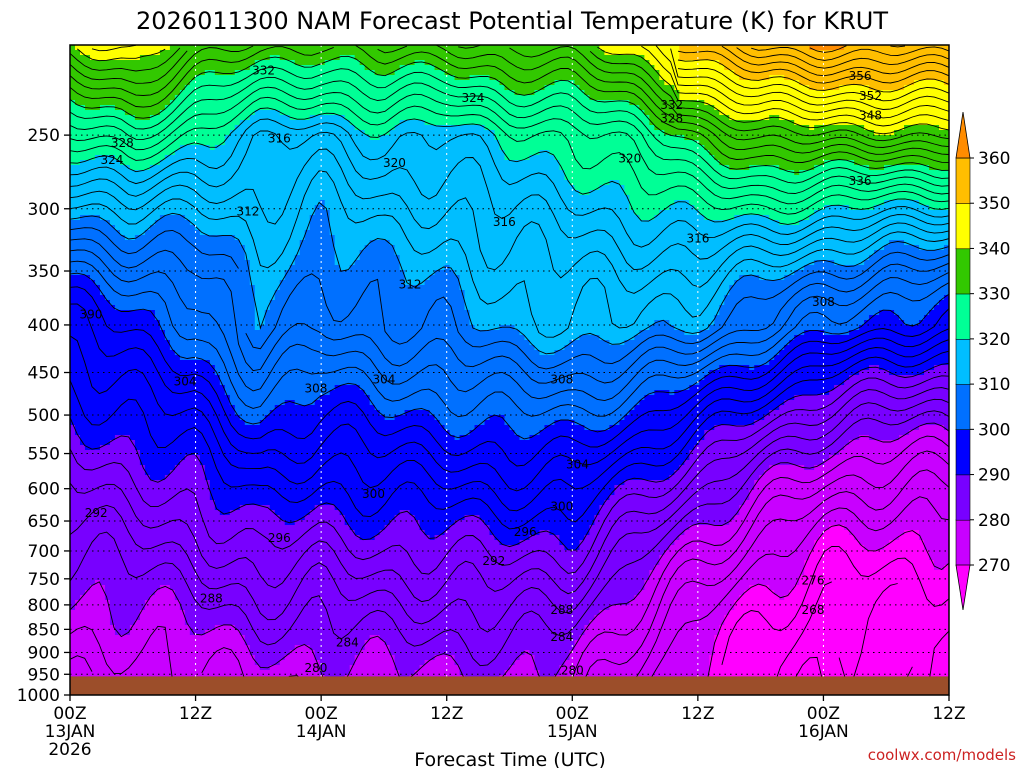 This screenshot has height=768, width=1024. What do you see at coordinates (111, 160) in the screenshot?
I see `contour-label: 324` at bounding box center [111, 160].